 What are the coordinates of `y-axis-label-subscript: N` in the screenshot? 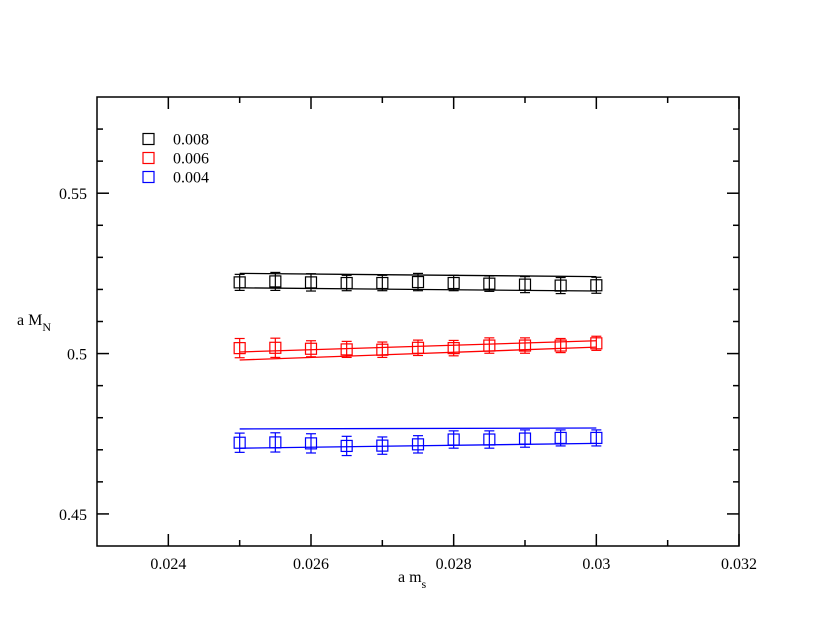 It's located at (46, 327).